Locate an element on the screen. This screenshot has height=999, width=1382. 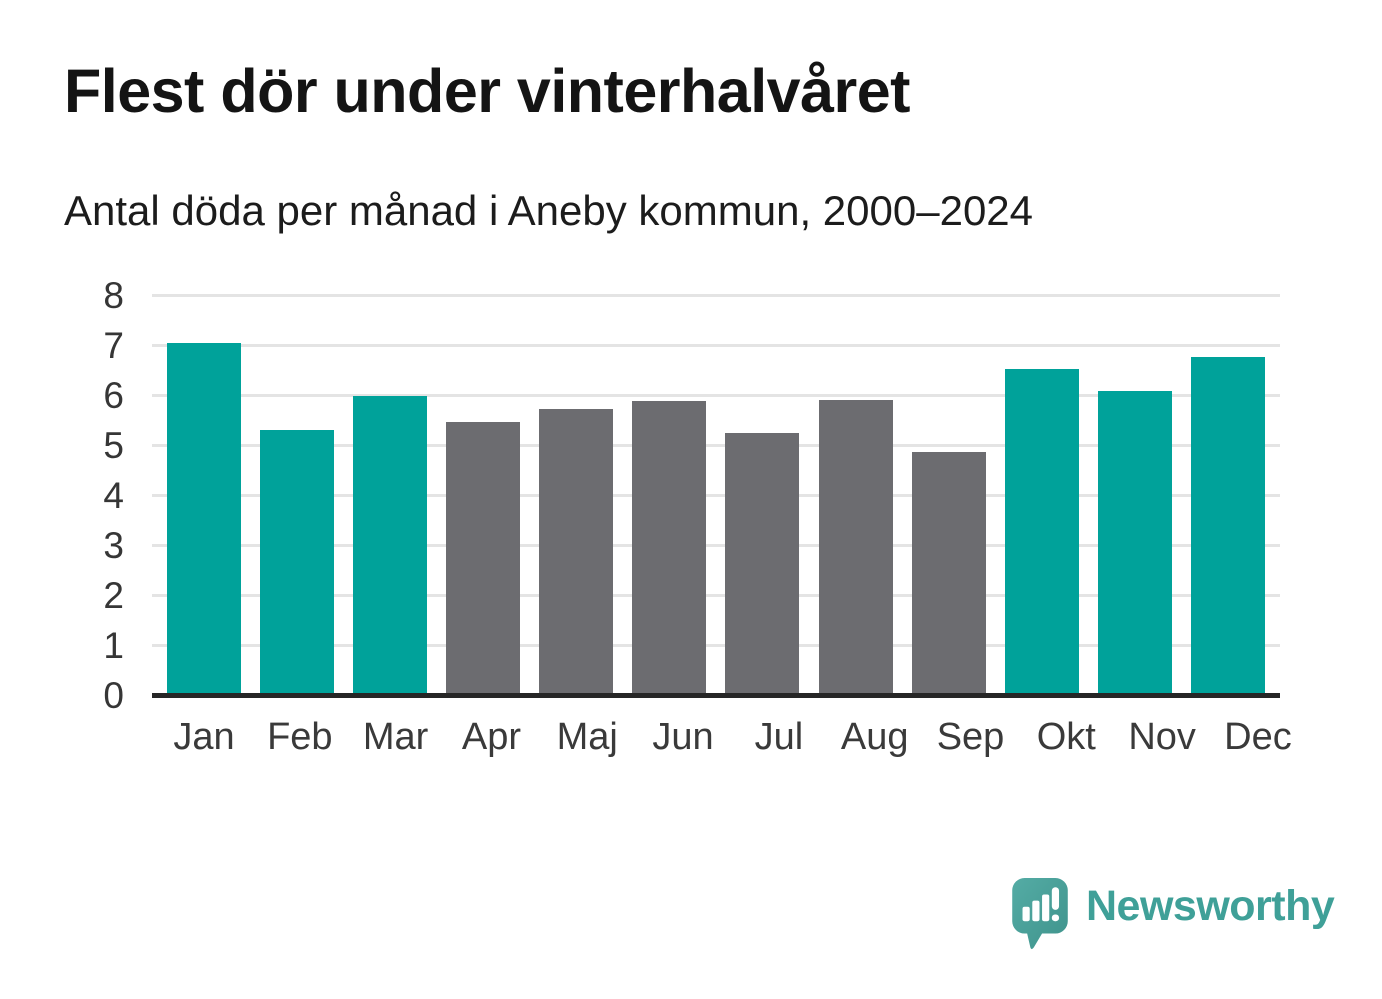
x-tick-label-jul: Jul is located at coordinates (779, 737).